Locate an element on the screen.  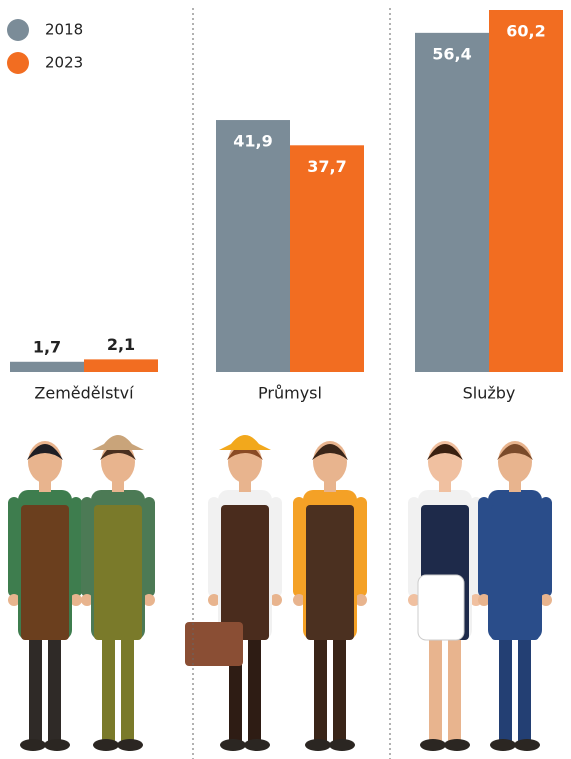
x-tick-label: Zemědělství is located at coordinates (84, 393).